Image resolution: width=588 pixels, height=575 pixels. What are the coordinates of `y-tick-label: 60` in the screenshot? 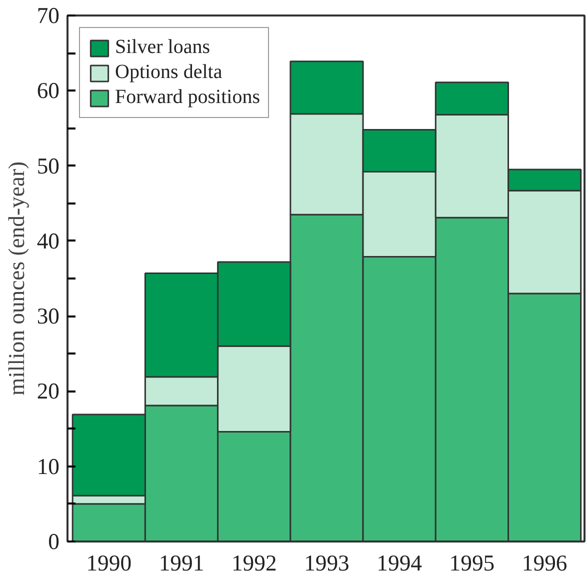 It's located at (48, 91).